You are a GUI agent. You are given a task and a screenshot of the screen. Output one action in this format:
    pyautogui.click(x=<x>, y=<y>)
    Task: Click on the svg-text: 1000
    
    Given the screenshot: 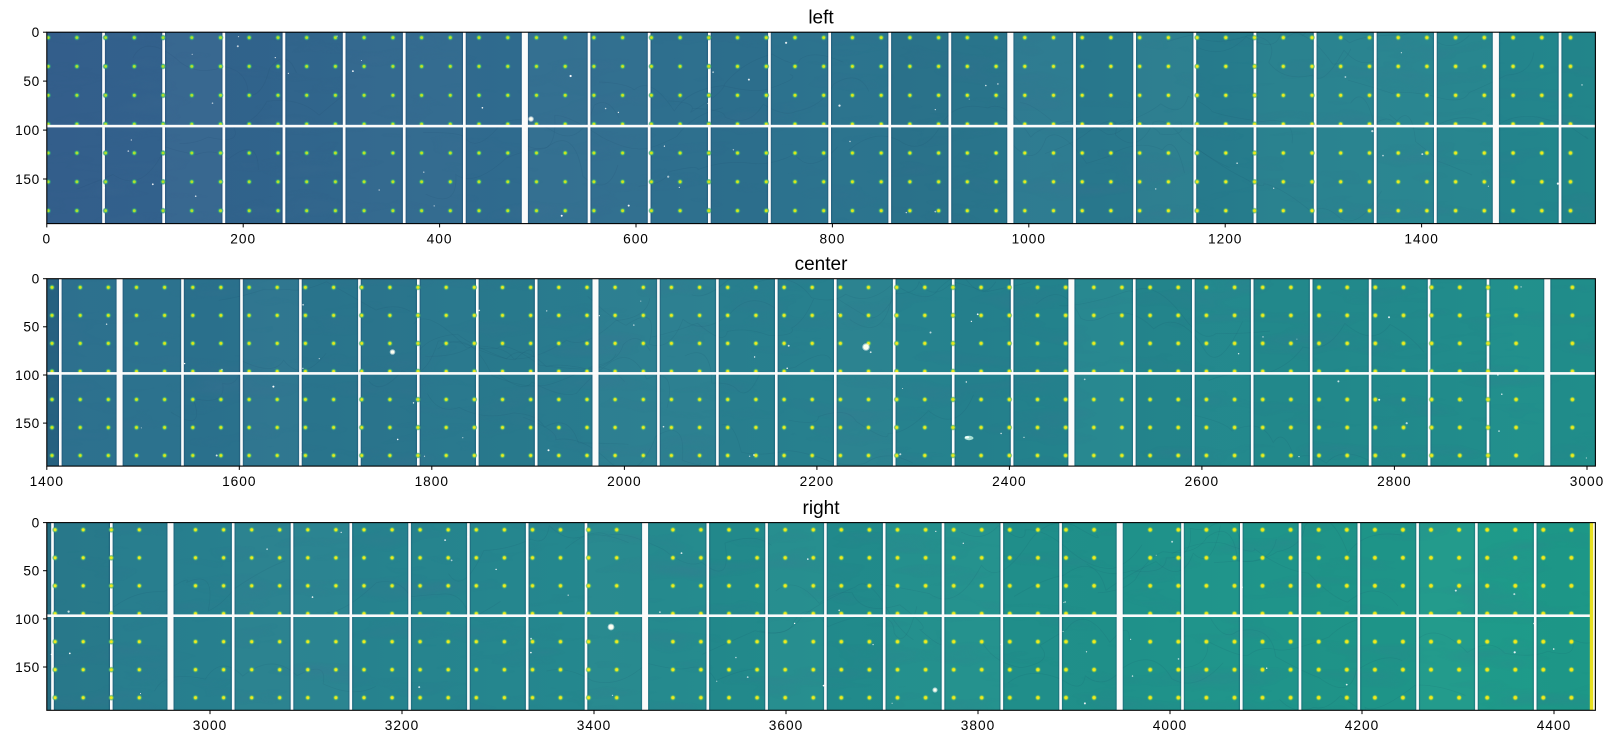 What is the action you would take?
    pyautogui.click(x=1029, y=239)
    